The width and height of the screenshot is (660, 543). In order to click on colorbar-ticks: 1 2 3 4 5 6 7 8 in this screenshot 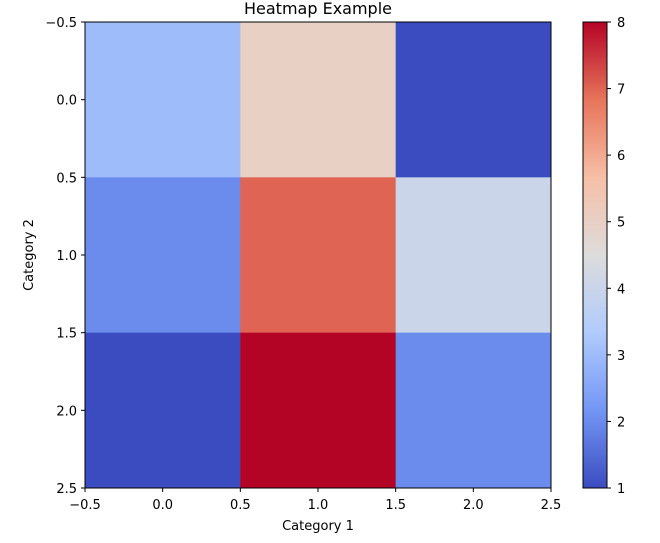, I will do `click(616, 256)`.